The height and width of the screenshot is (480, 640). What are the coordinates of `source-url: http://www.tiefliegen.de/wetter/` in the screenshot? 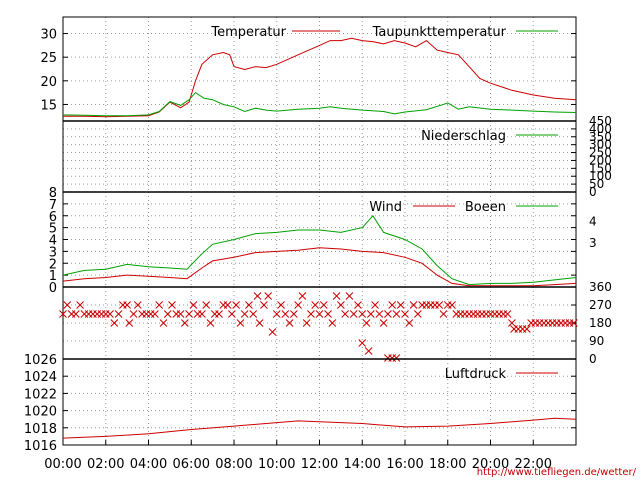 It's located at (557, 472).